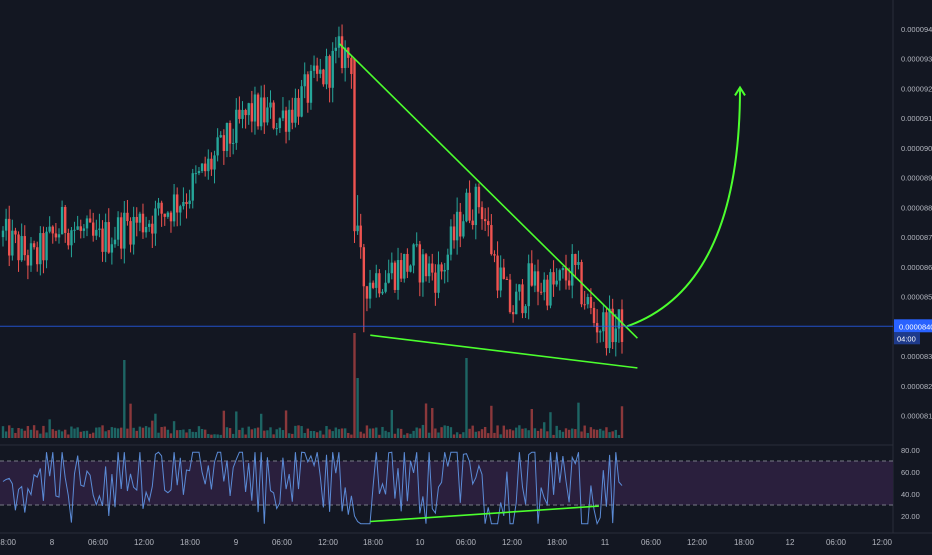  Describe the element at coordinates (236, 542) in the screenshot. I see `time-tick-label: 9` at that location.